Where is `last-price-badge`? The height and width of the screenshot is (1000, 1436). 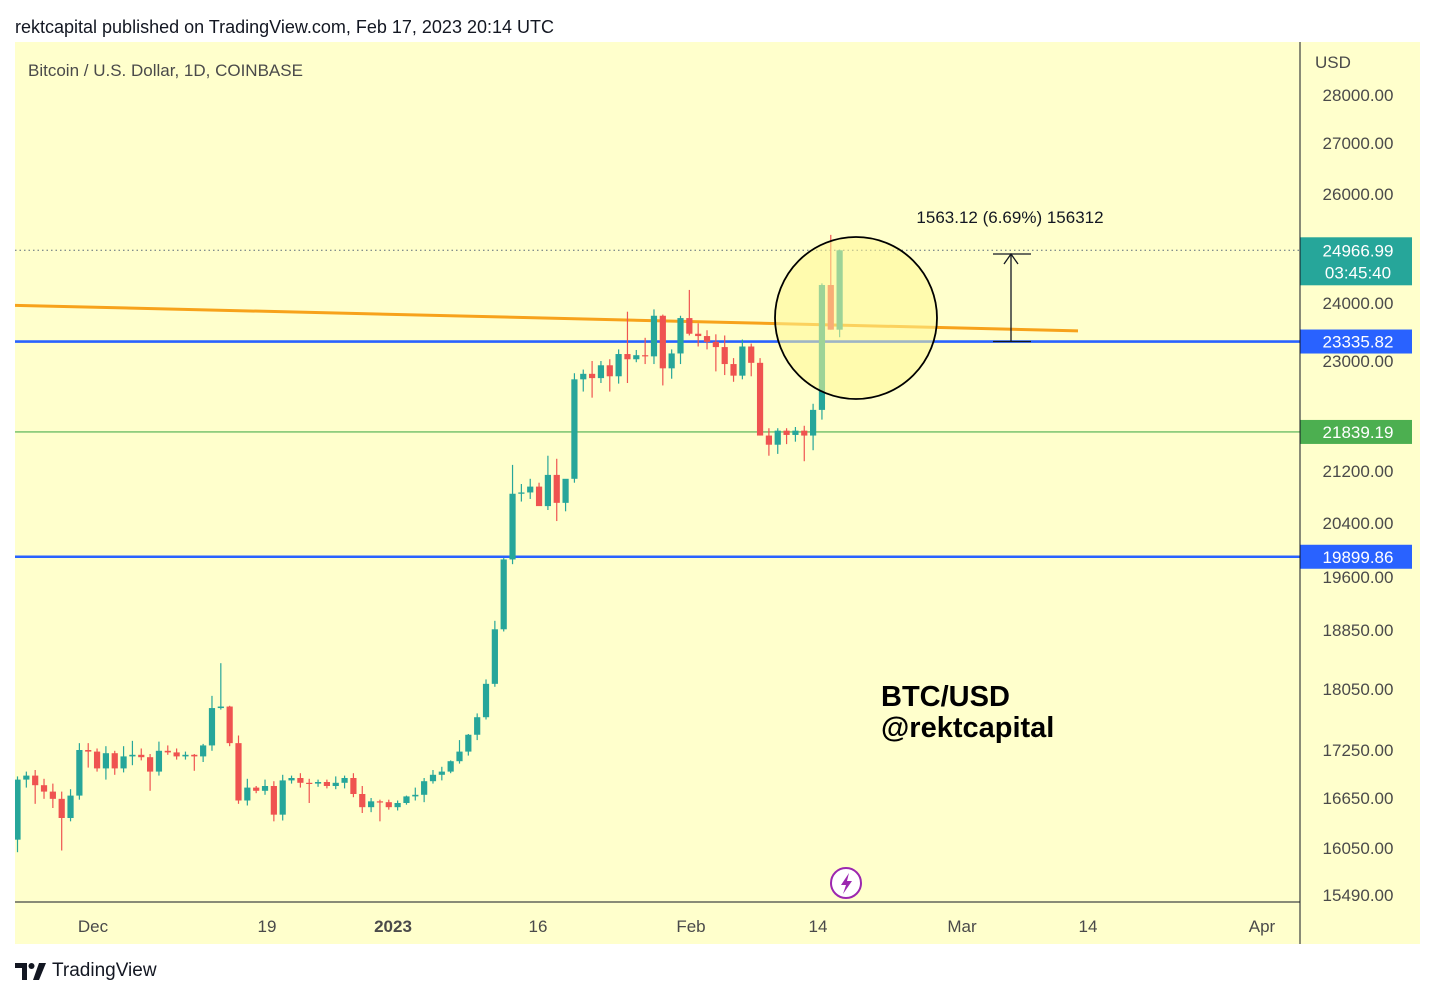 last-price-badge is located at coordinates (1356, 261).